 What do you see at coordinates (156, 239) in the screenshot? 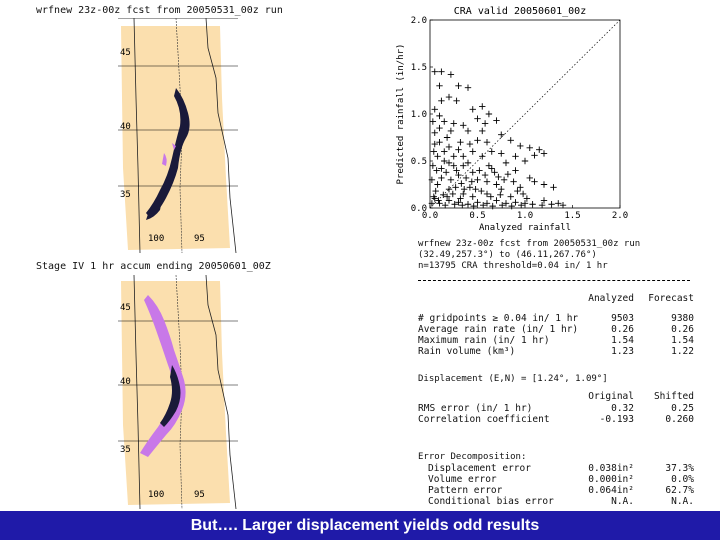
I see `top-lon-100: 100` at bounding box center [156, 239].